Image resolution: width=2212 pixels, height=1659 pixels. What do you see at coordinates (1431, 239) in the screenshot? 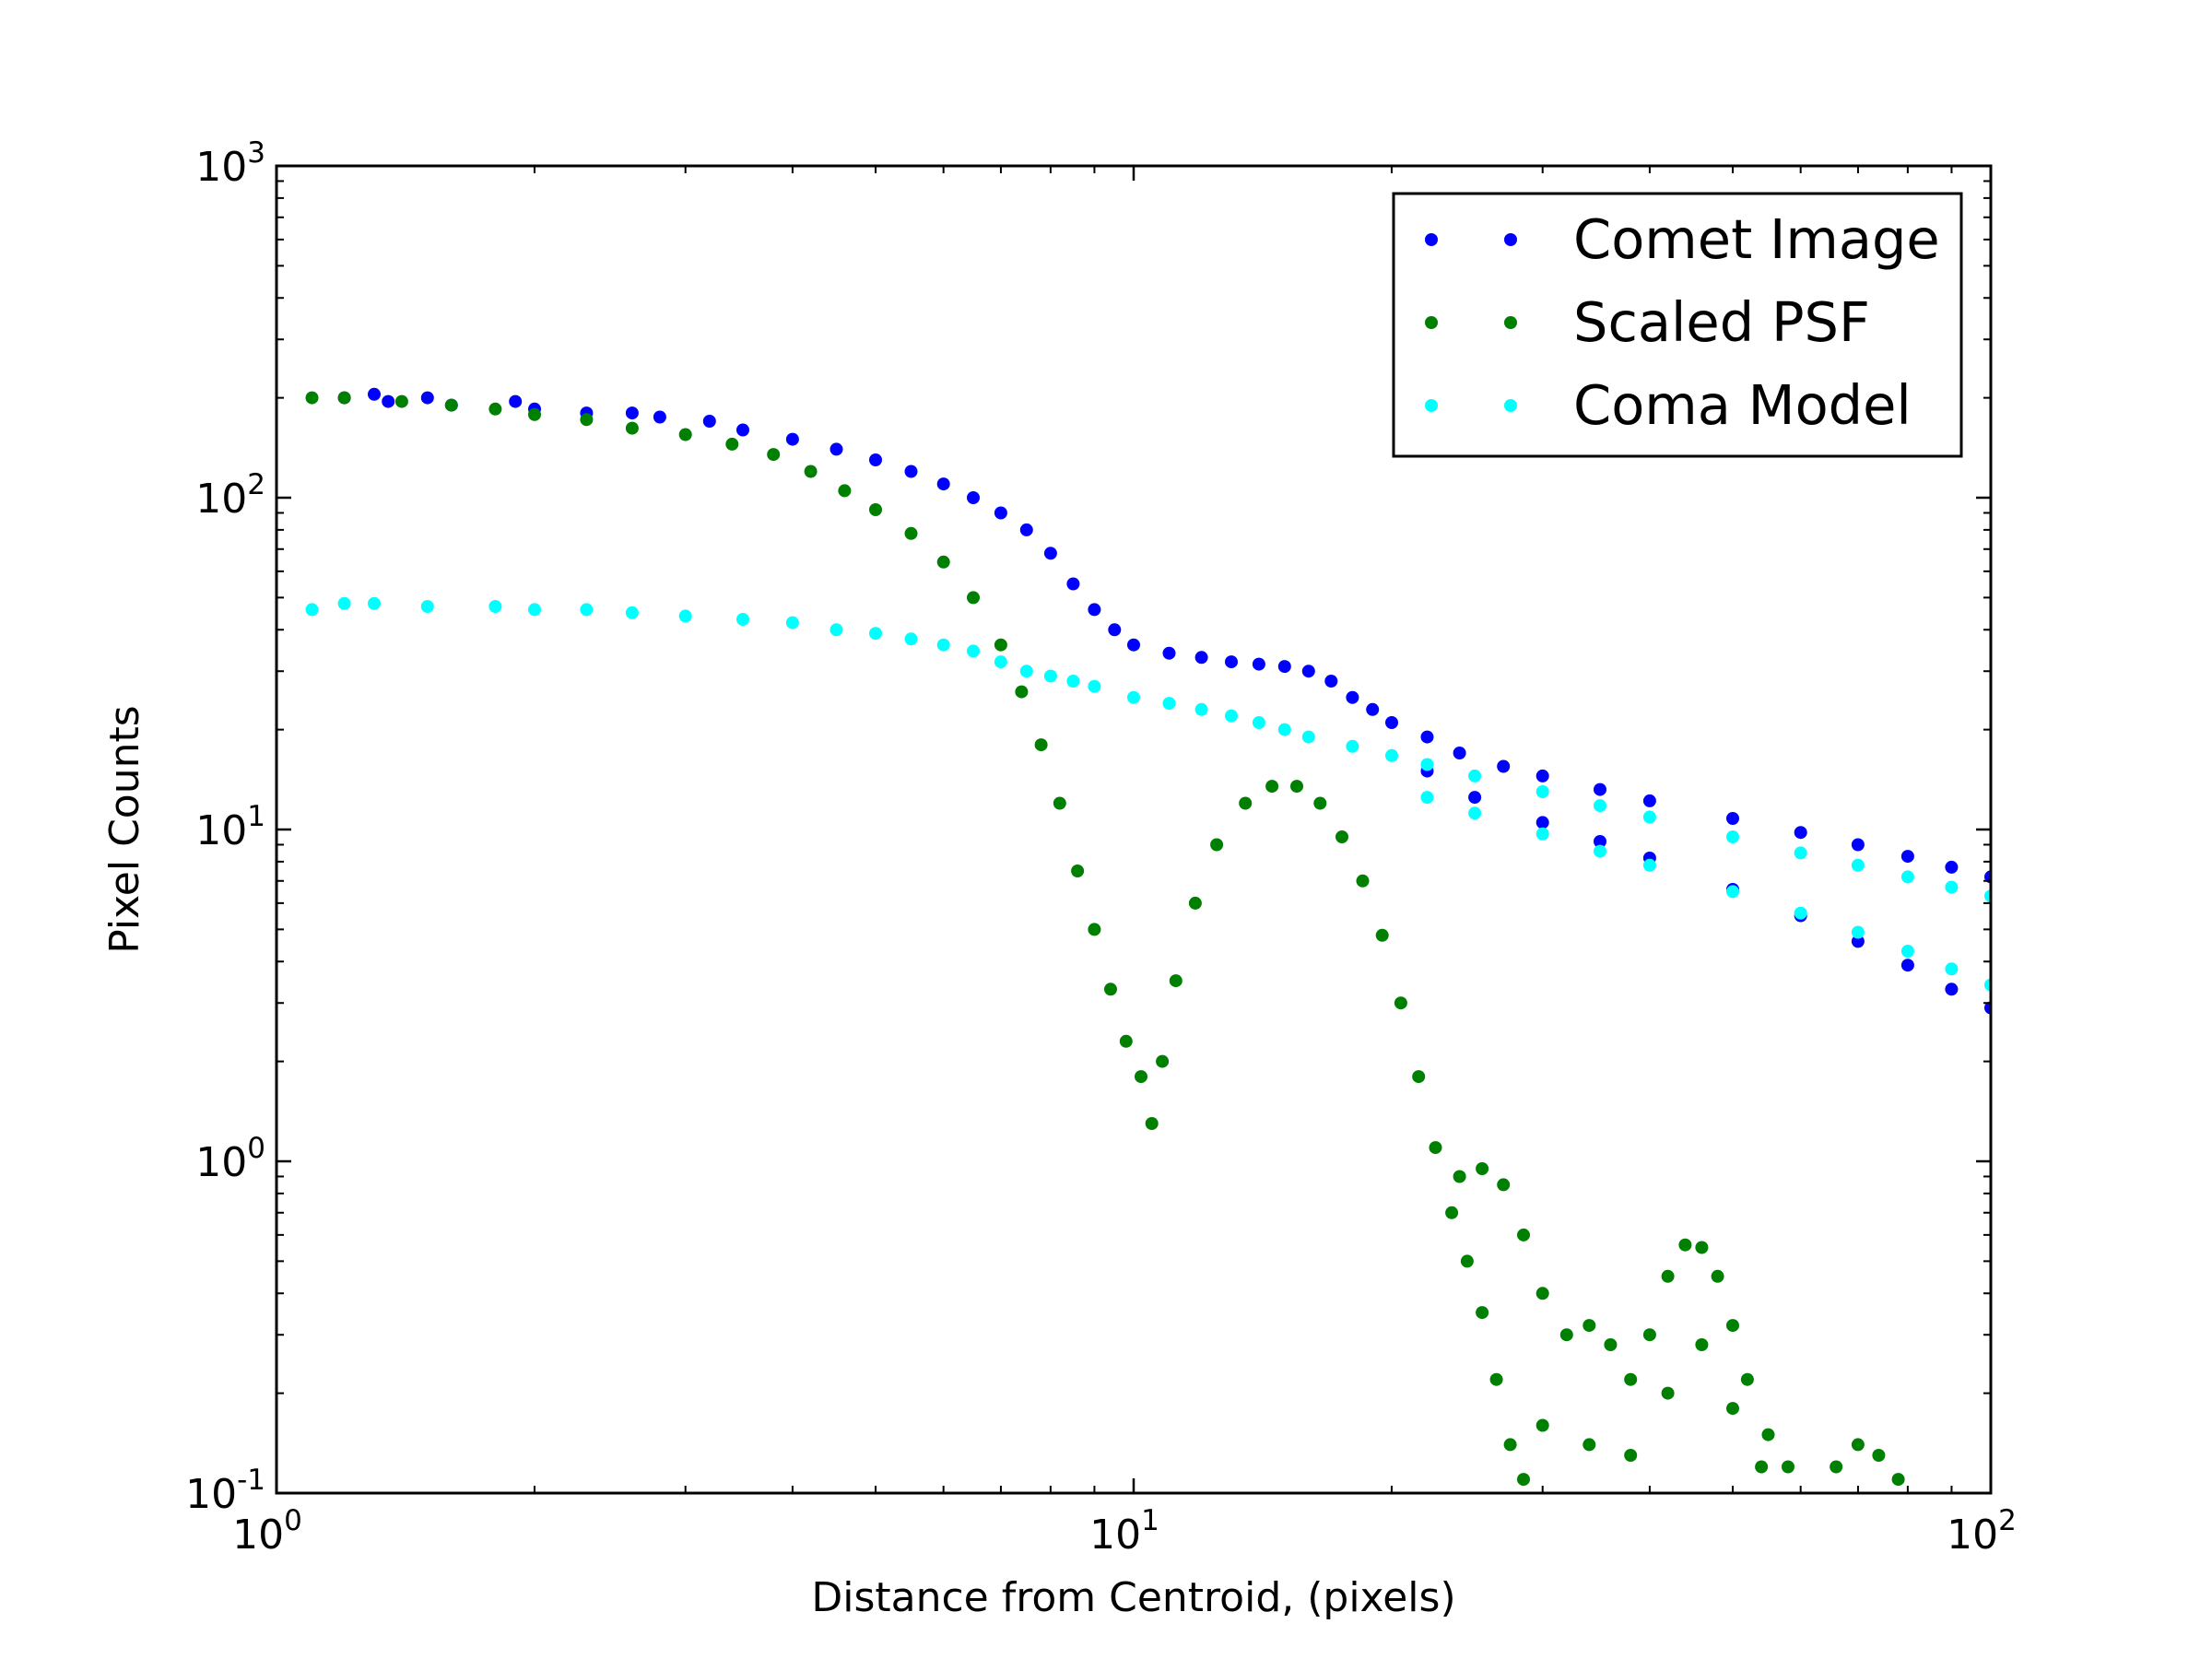
I see `legend-marker-comet-image-left` at bounding box center [1431, 239].